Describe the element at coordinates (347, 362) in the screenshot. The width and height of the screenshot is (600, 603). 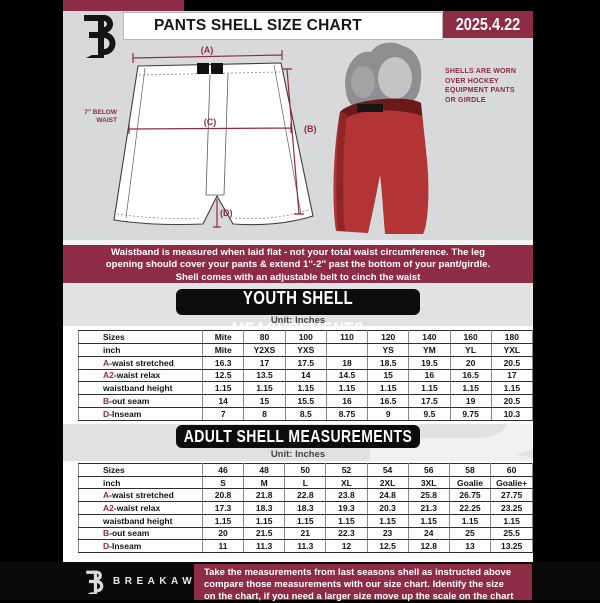
I see `table-cell: 18` at that location.